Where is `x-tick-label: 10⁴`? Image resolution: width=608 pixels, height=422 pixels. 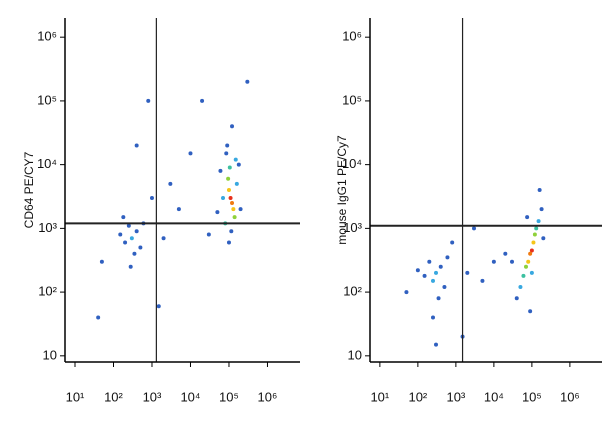
x-tick-label: 10⁴ is located at coordinates (494, 396).